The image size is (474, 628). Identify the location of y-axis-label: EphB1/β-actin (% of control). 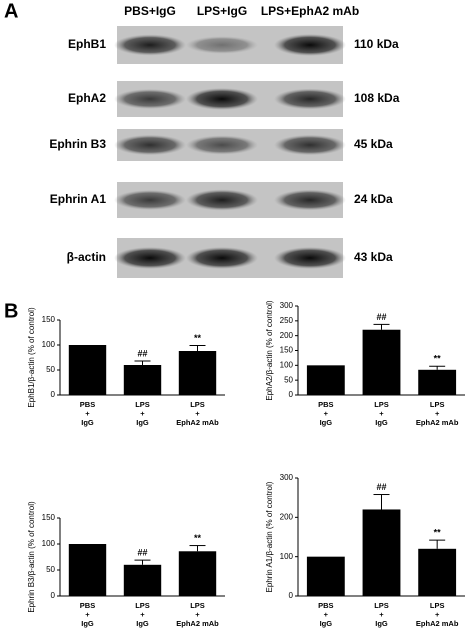
(31, 357).